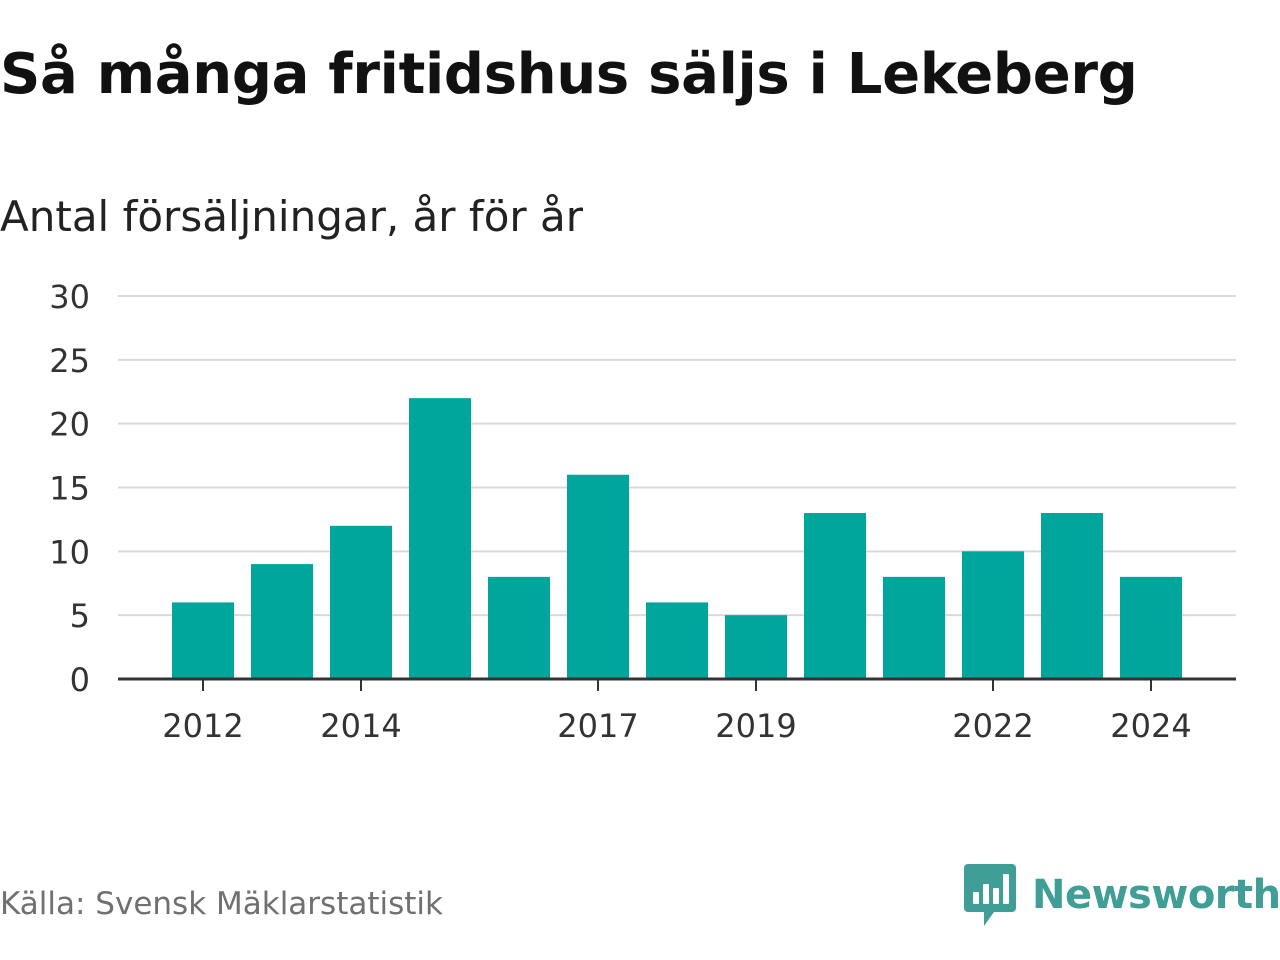 Image resolution: width=1280 pixels, height=960 pixels. I want to click on bar-2019, so click(756, 647).